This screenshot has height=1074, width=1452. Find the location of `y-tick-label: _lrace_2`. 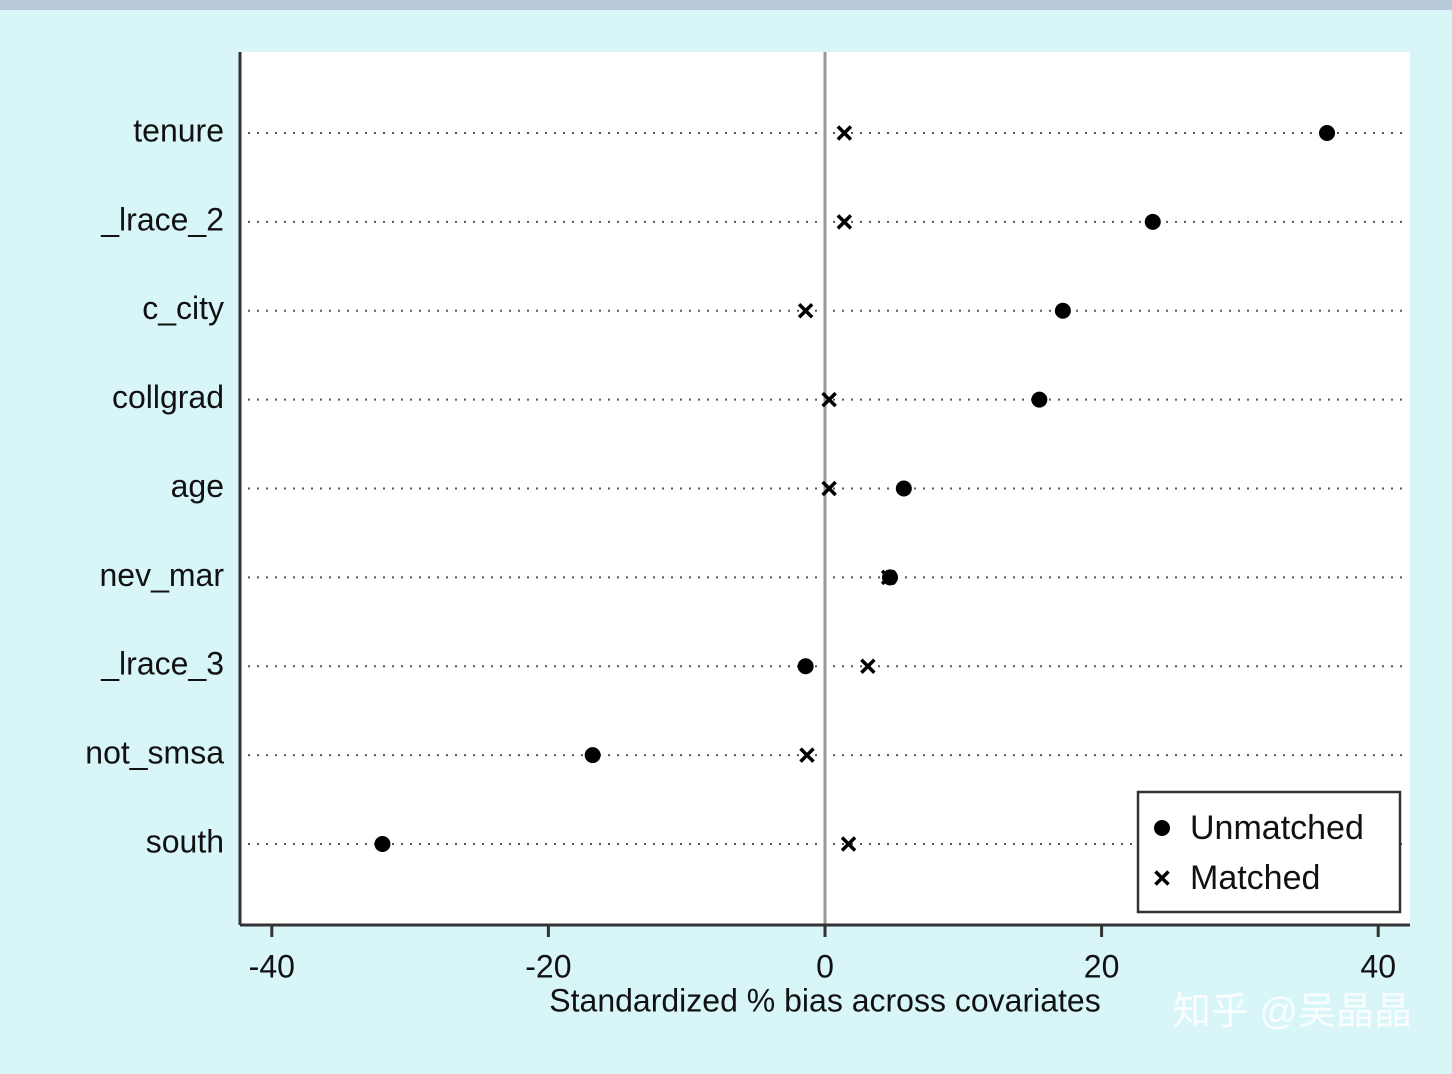

y-tick-label: _lrace_2 is located at coordinates (162, 219).